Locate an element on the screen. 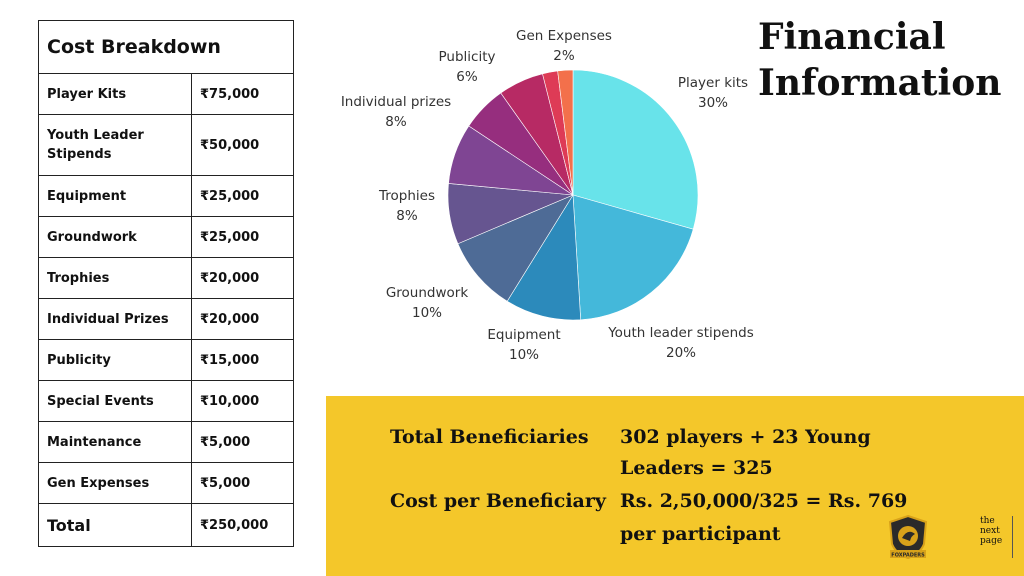  slice-label: Equipment is located at coordinates (523, 335).